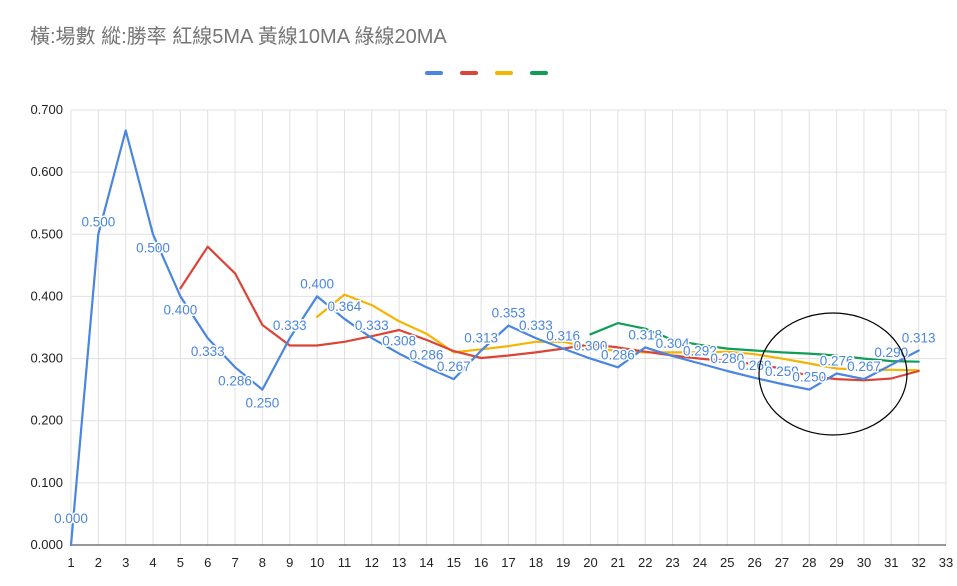 Image resolution: width=957 pixels, height=586 pixels. Describe the element at coordinates (591, 346) in the screenshot. I see `data-label: 0.300` at that location.